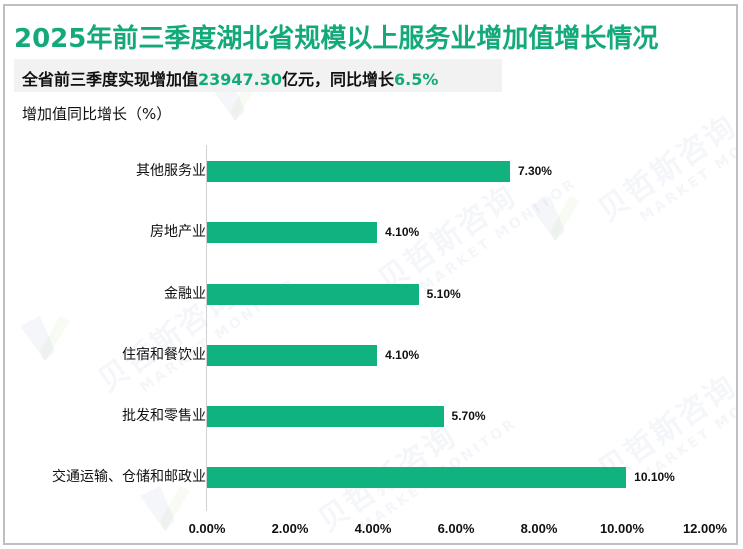  I want to click on data-label: 5.70%, so click(468, 416).